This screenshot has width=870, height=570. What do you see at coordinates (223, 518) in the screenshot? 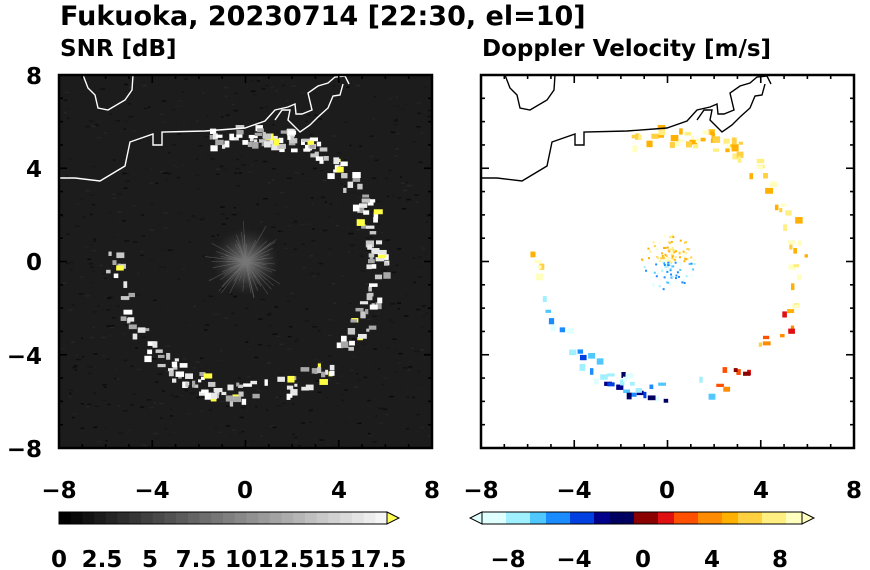
I see `colorbar-frame` at bounding box center [223, 518].